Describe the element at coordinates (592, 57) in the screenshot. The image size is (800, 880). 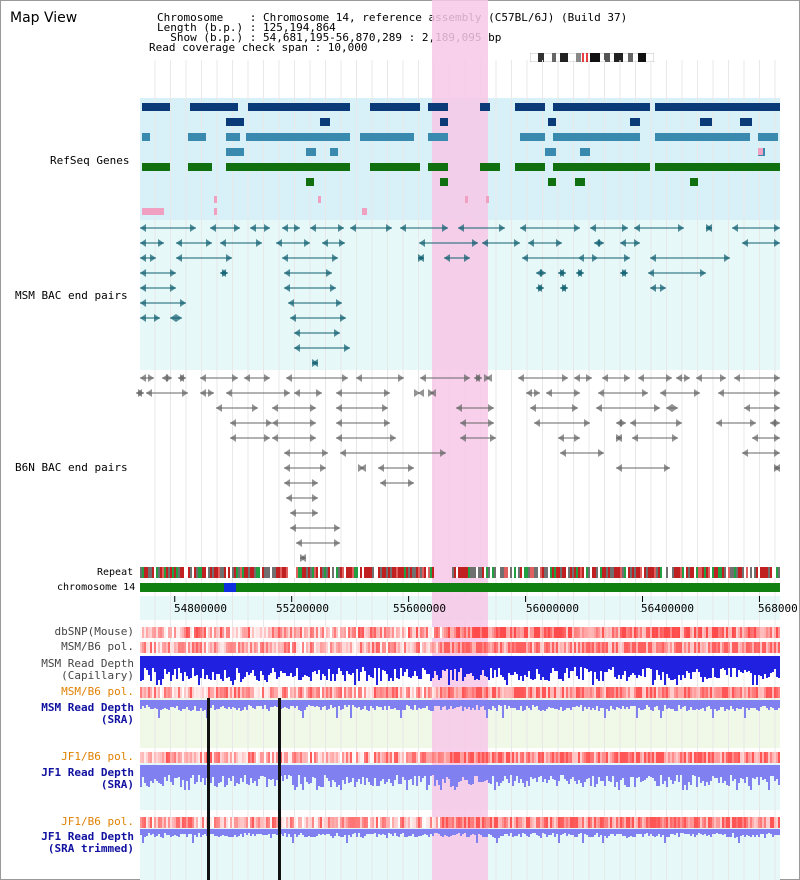
I see `chromosome-ideogram` at that location.